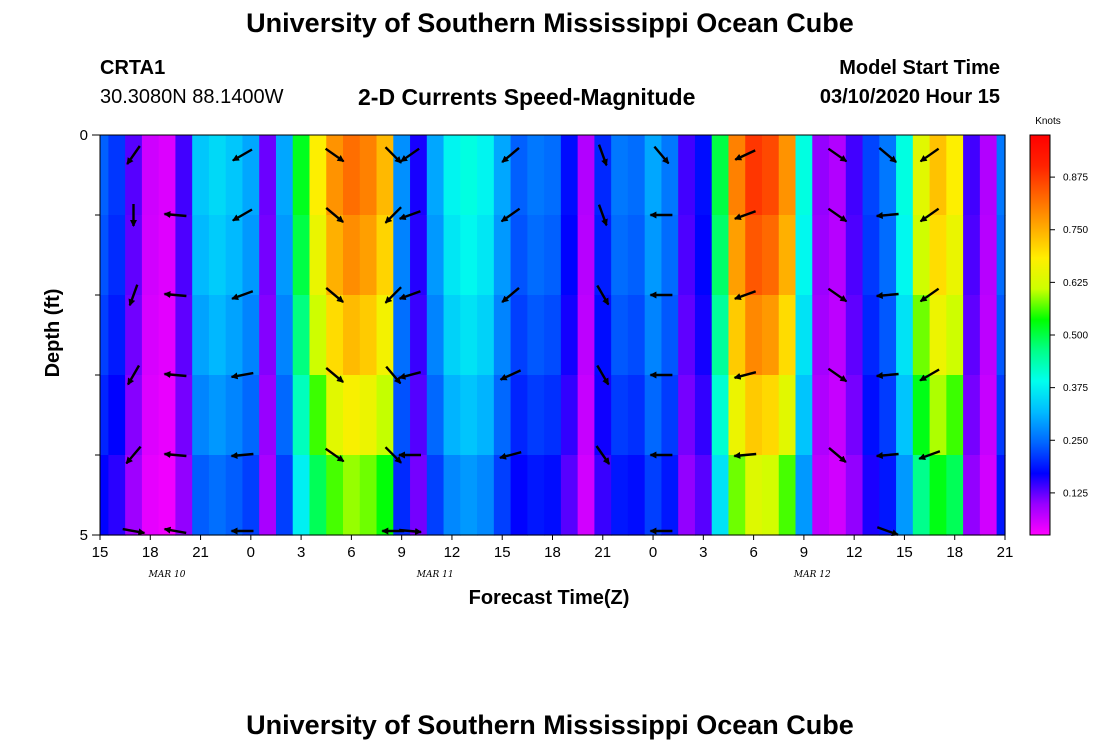 The image size is (1100, 750). I want to click on x-date-label: MAR 11, so click(435, 575).